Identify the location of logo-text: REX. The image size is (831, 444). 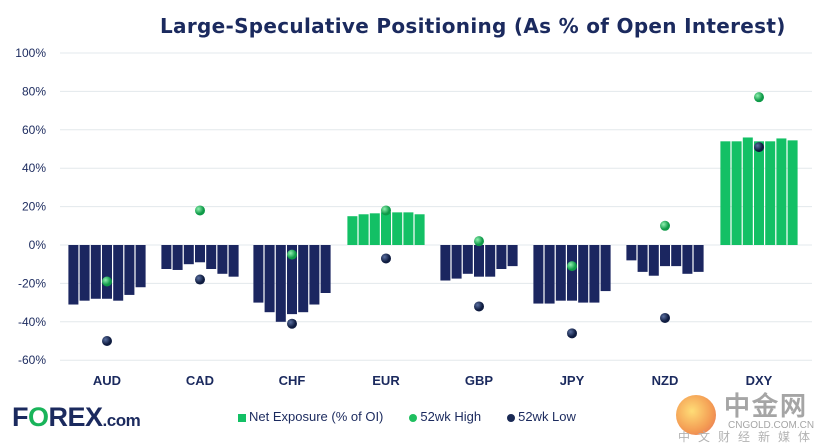
(76, 417).